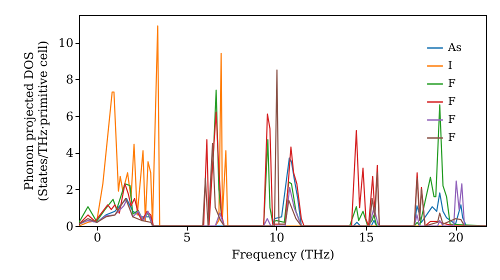 The width and height of the screenshot is (500, 280). I want to click on y-axis-title: Phonon projected DOS (States/THz·primitive cell), so click(36, 121).